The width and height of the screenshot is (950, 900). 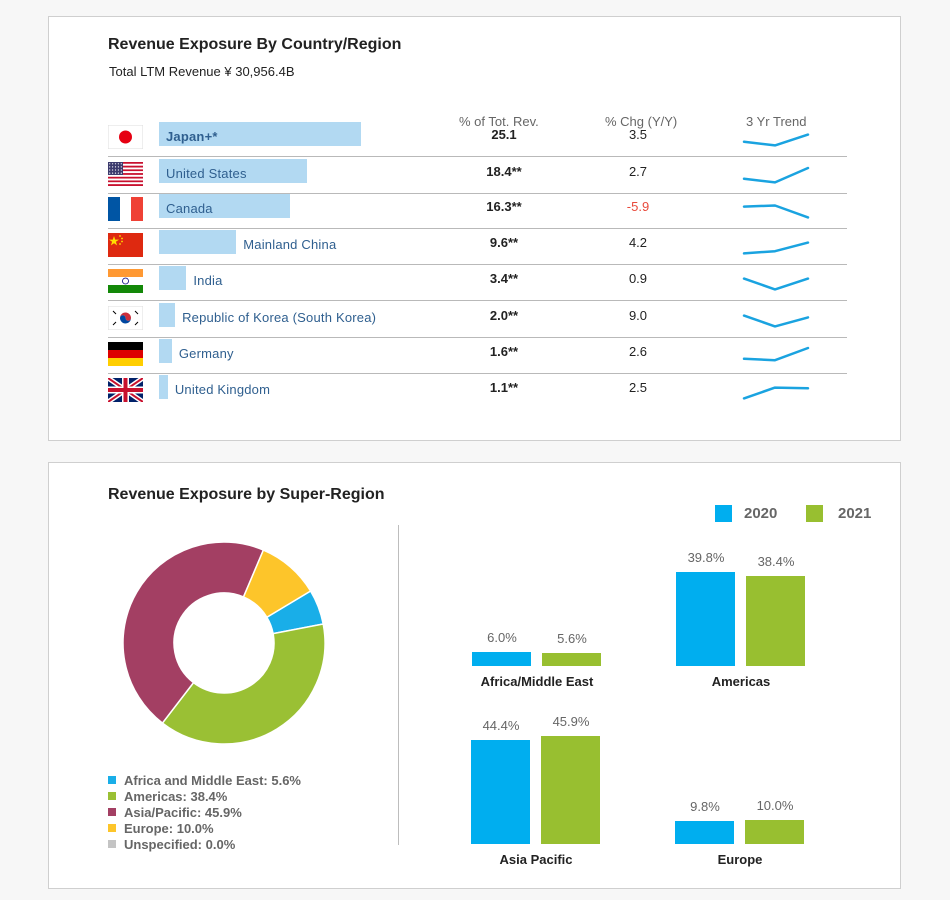 What do you see at coordinates (706, 558) in the screenshot?
I see `bar-value-label: 39.8%` at bounding box center [706, 558].